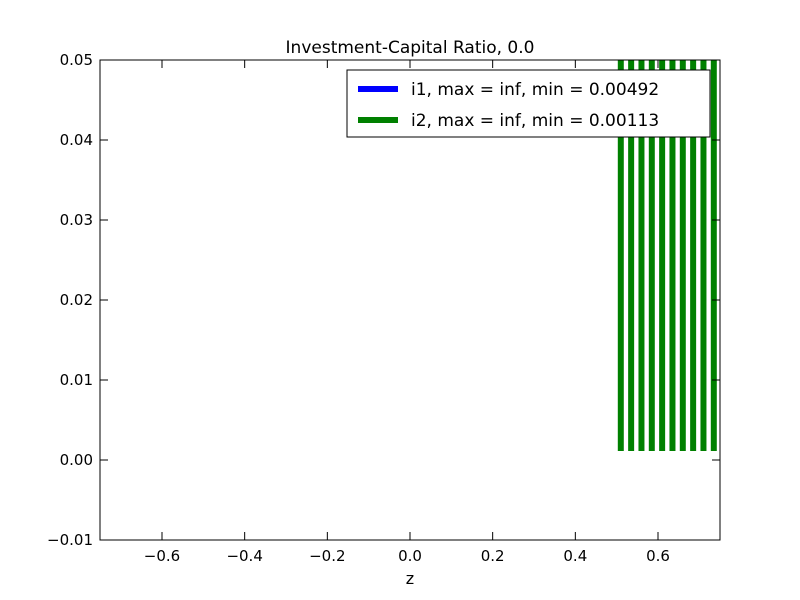 Image resolution: width=800 pixels, height=600 pixels. I want to click on legend-box, so click(528, 103).